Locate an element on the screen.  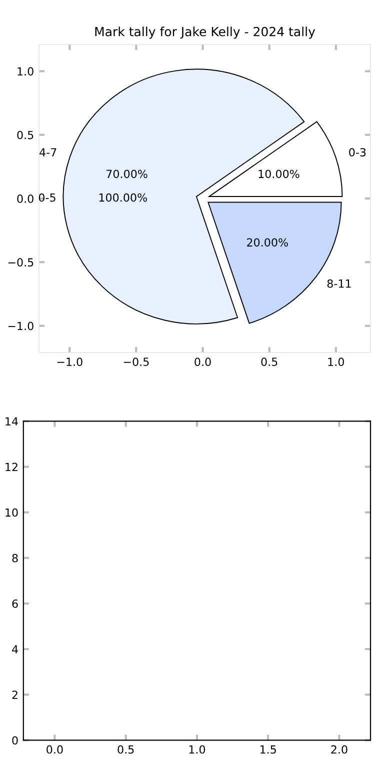
y-tick-label: 2 is located at coordinates (15, 694).